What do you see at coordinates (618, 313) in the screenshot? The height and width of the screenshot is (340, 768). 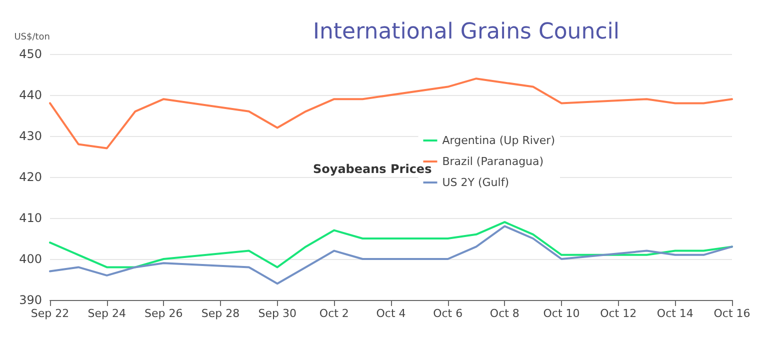 I see `x-tick-label: Oct 12` at bounding box center [618, 313].